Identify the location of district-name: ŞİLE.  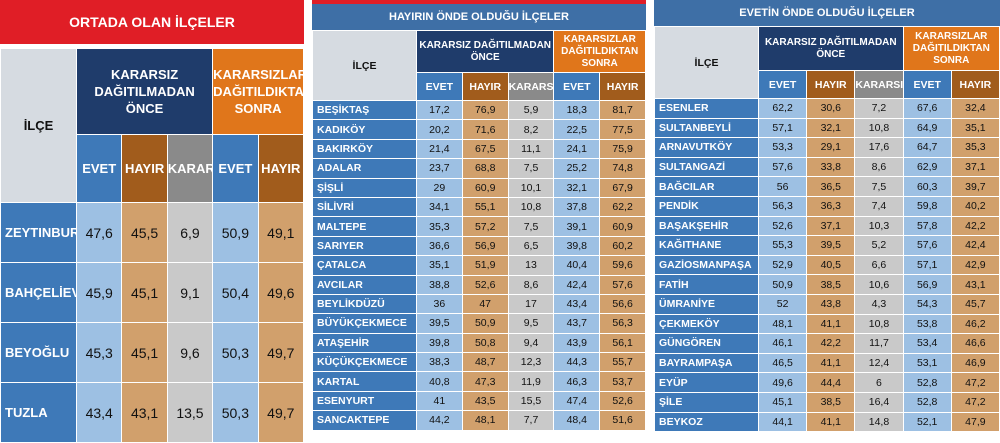
(706, 402).